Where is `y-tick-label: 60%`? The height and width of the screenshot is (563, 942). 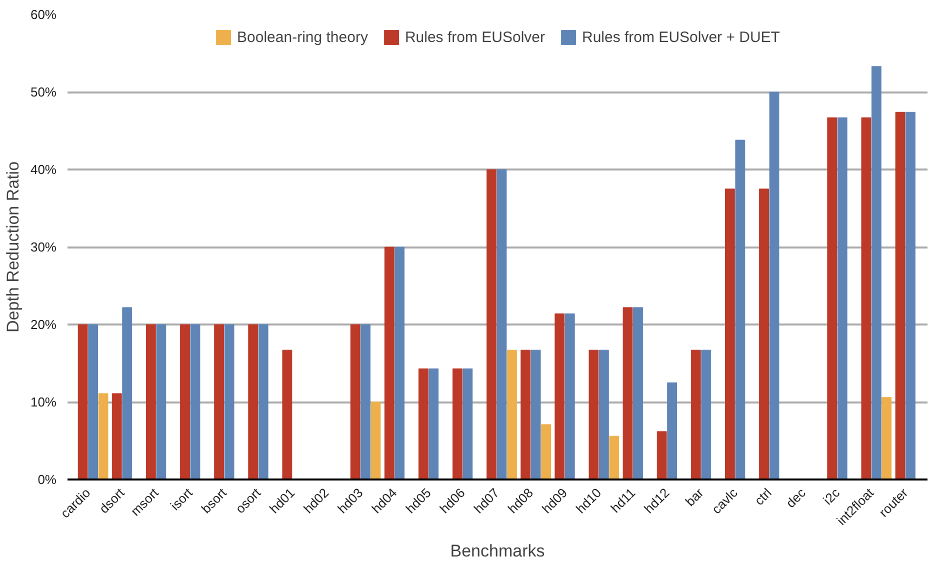
y-tick-label: 60% is located at coordinates (43, 14).